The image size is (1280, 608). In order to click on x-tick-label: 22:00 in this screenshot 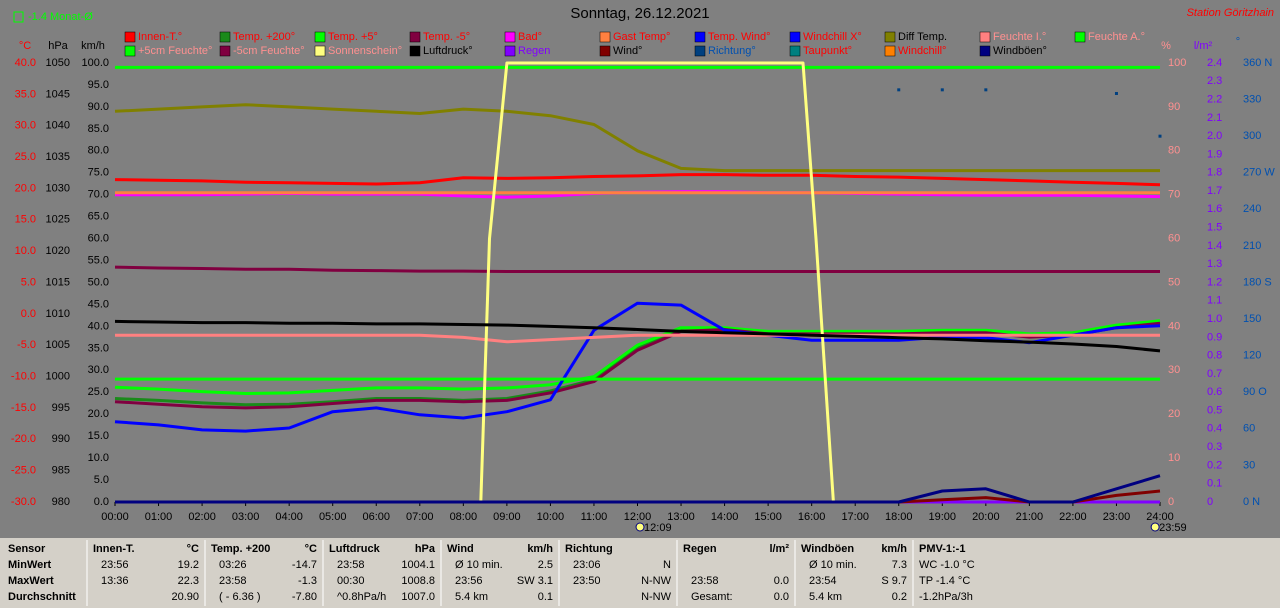, I will do `click(1073, 517)`.